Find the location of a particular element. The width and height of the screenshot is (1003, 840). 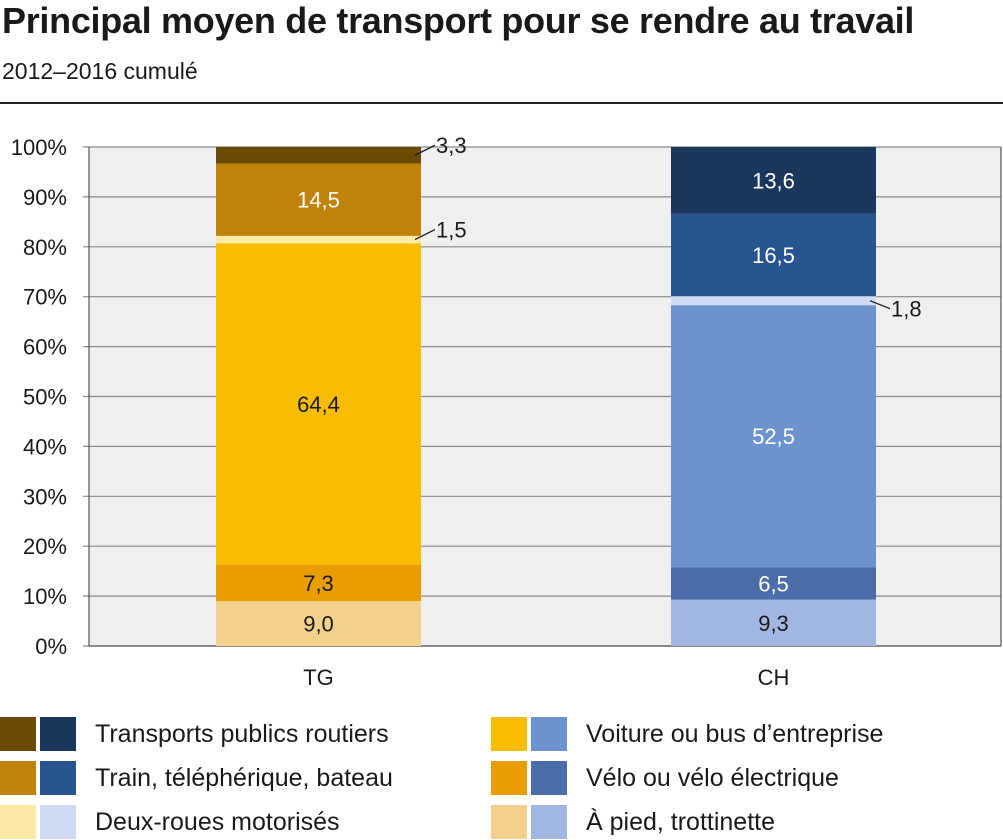

legend-item-velo: Vélo ou vélo électrique is located at coordinates (665, 778).